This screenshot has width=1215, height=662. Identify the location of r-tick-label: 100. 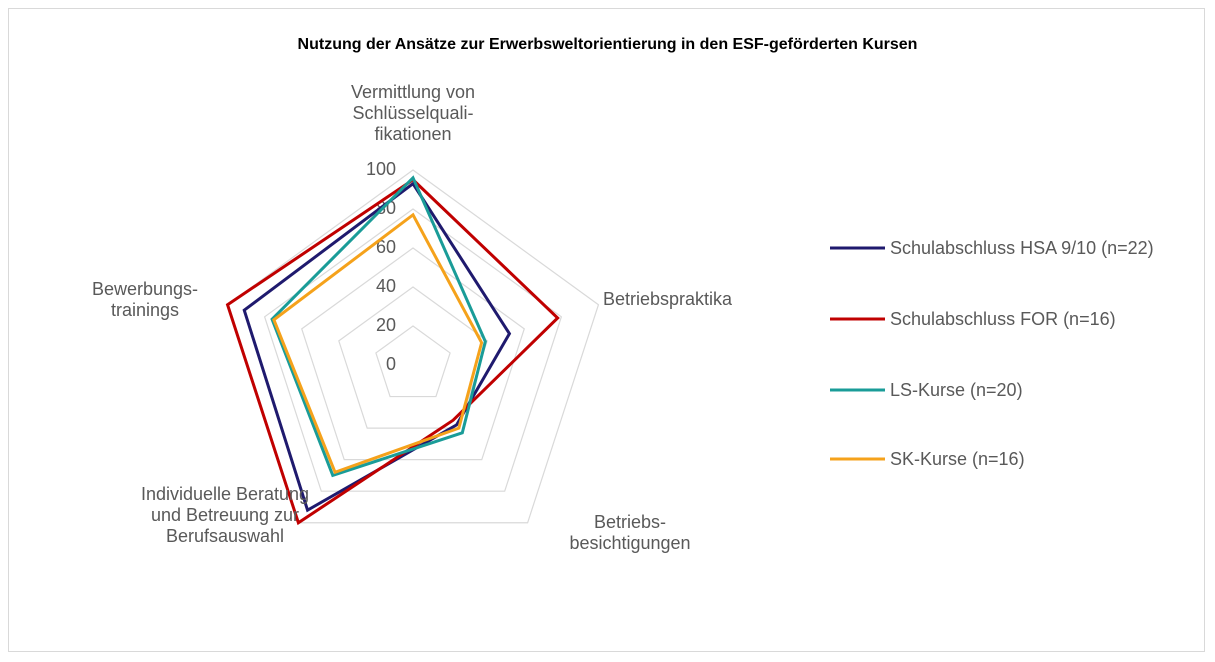
(381, 169).